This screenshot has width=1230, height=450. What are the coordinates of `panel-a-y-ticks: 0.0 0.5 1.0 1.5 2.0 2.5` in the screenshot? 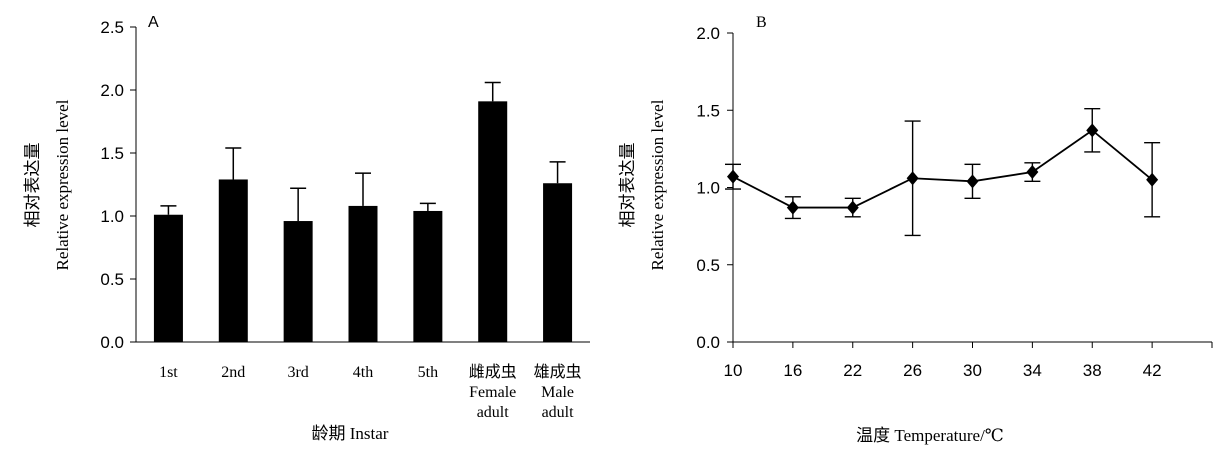 It's located at (118, 185).